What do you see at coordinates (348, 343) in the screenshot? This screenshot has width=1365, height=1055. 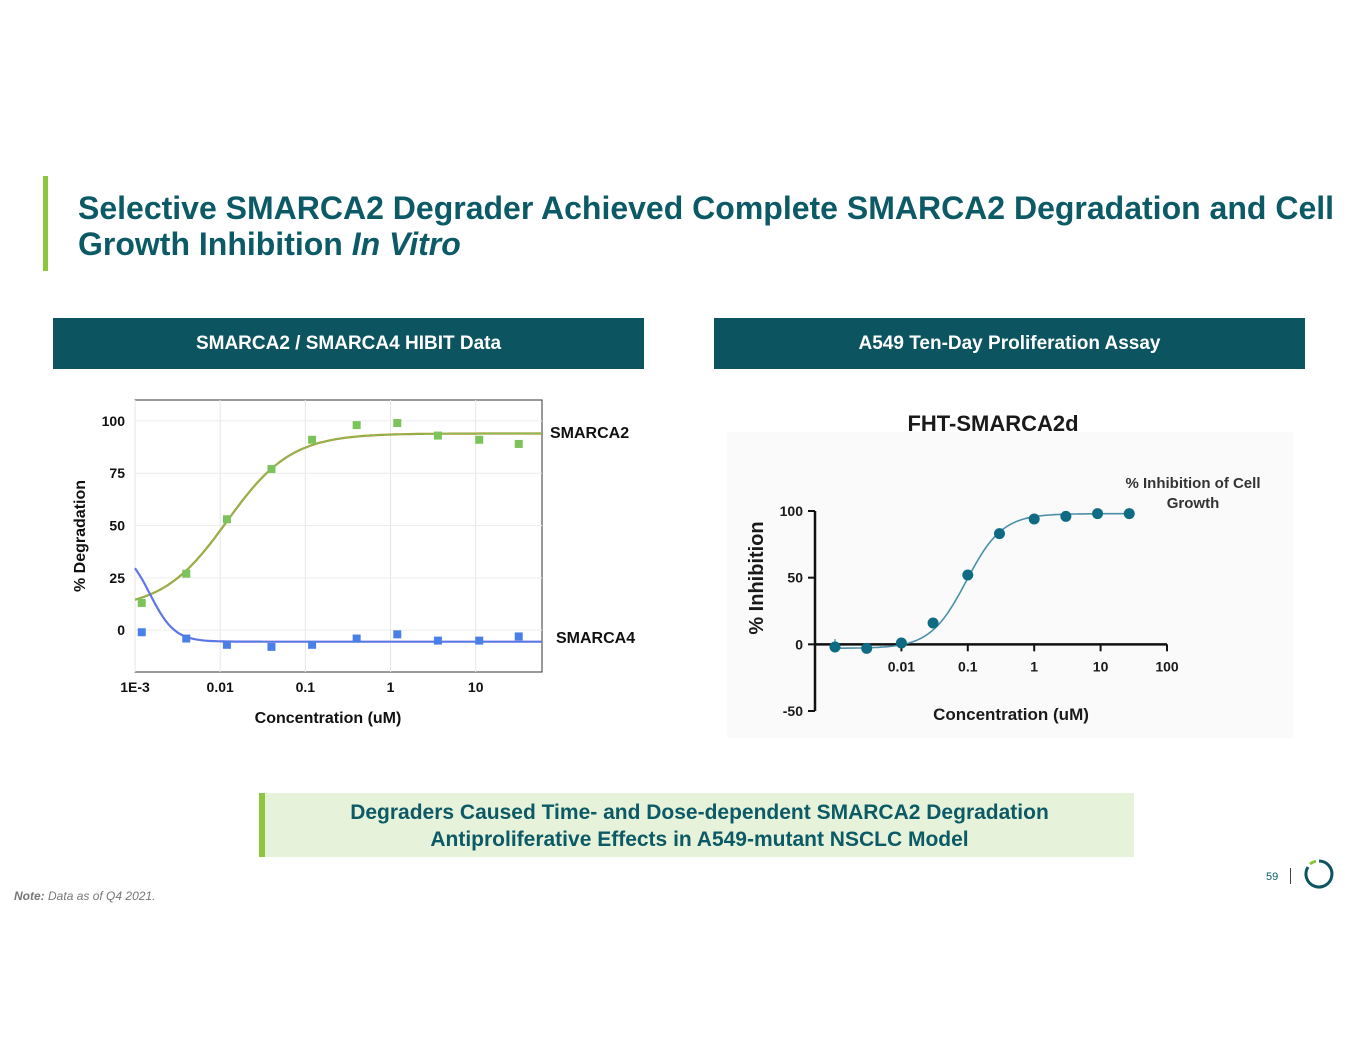 I see `left-panel-header: SMARCA2 / SMARCA4 HIBIT Data` at bounding box center [348, 343].